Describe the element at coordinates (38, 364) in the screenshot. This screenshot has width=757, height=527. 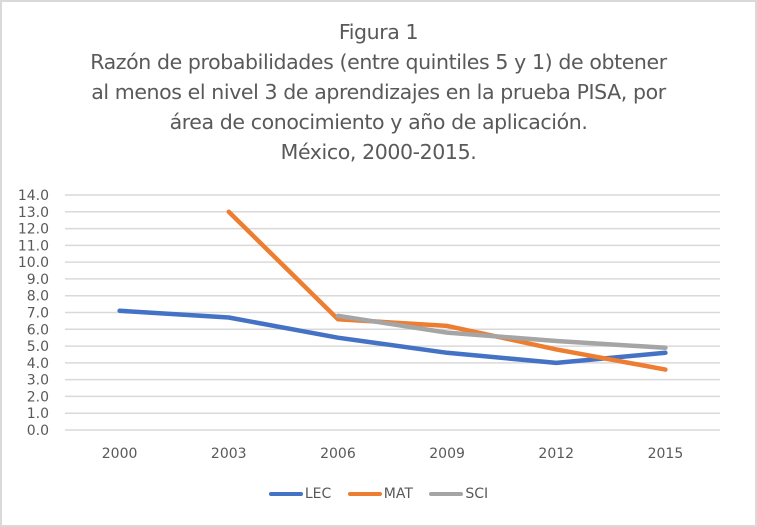
I see `y-tick-label: 4.0` at that location.